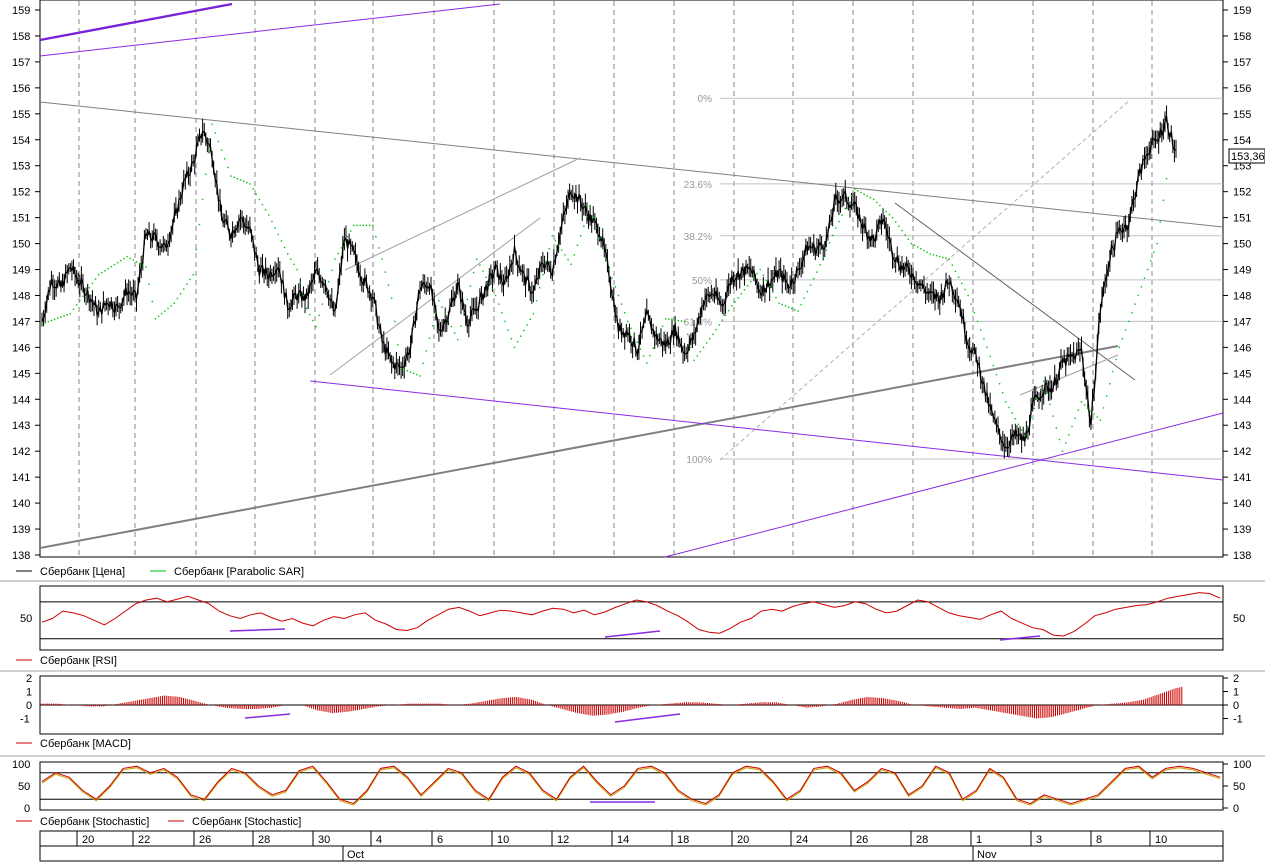  What do you see at coordinates (78, 661) in the screenshot?
I see `legend-item-rsi: Сбербанк [RSI]` at bounding box center [78, 661].